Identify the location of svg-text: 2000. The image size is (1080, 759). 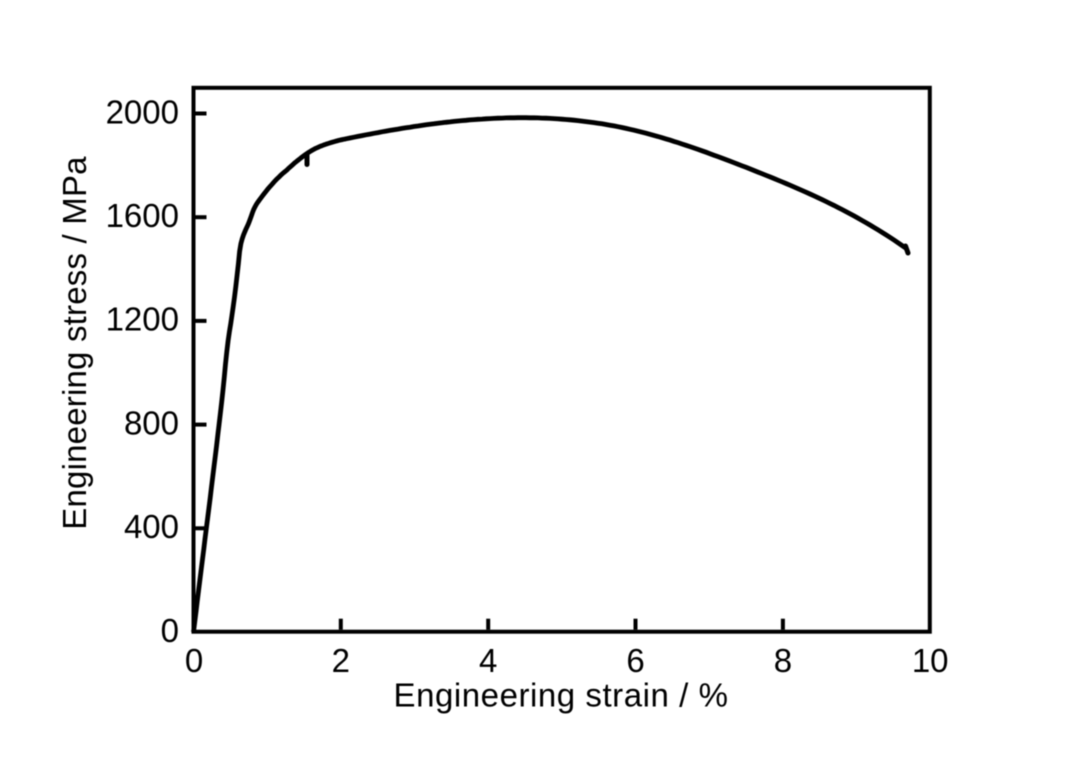
(142, 111).